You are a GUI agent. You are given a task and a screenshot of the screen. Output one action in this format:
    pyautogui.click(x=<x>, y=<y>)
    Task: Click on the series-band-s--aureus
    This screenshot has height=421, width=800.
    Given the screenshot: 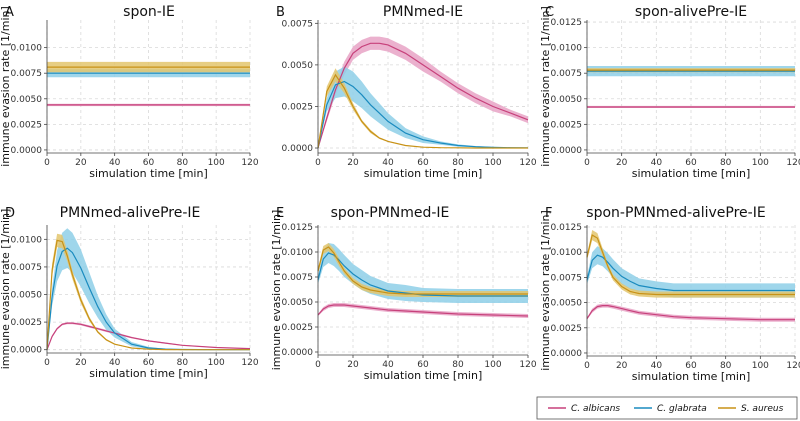 What is the action you would take?
    pyautogui.click(x=423, y=270)
    